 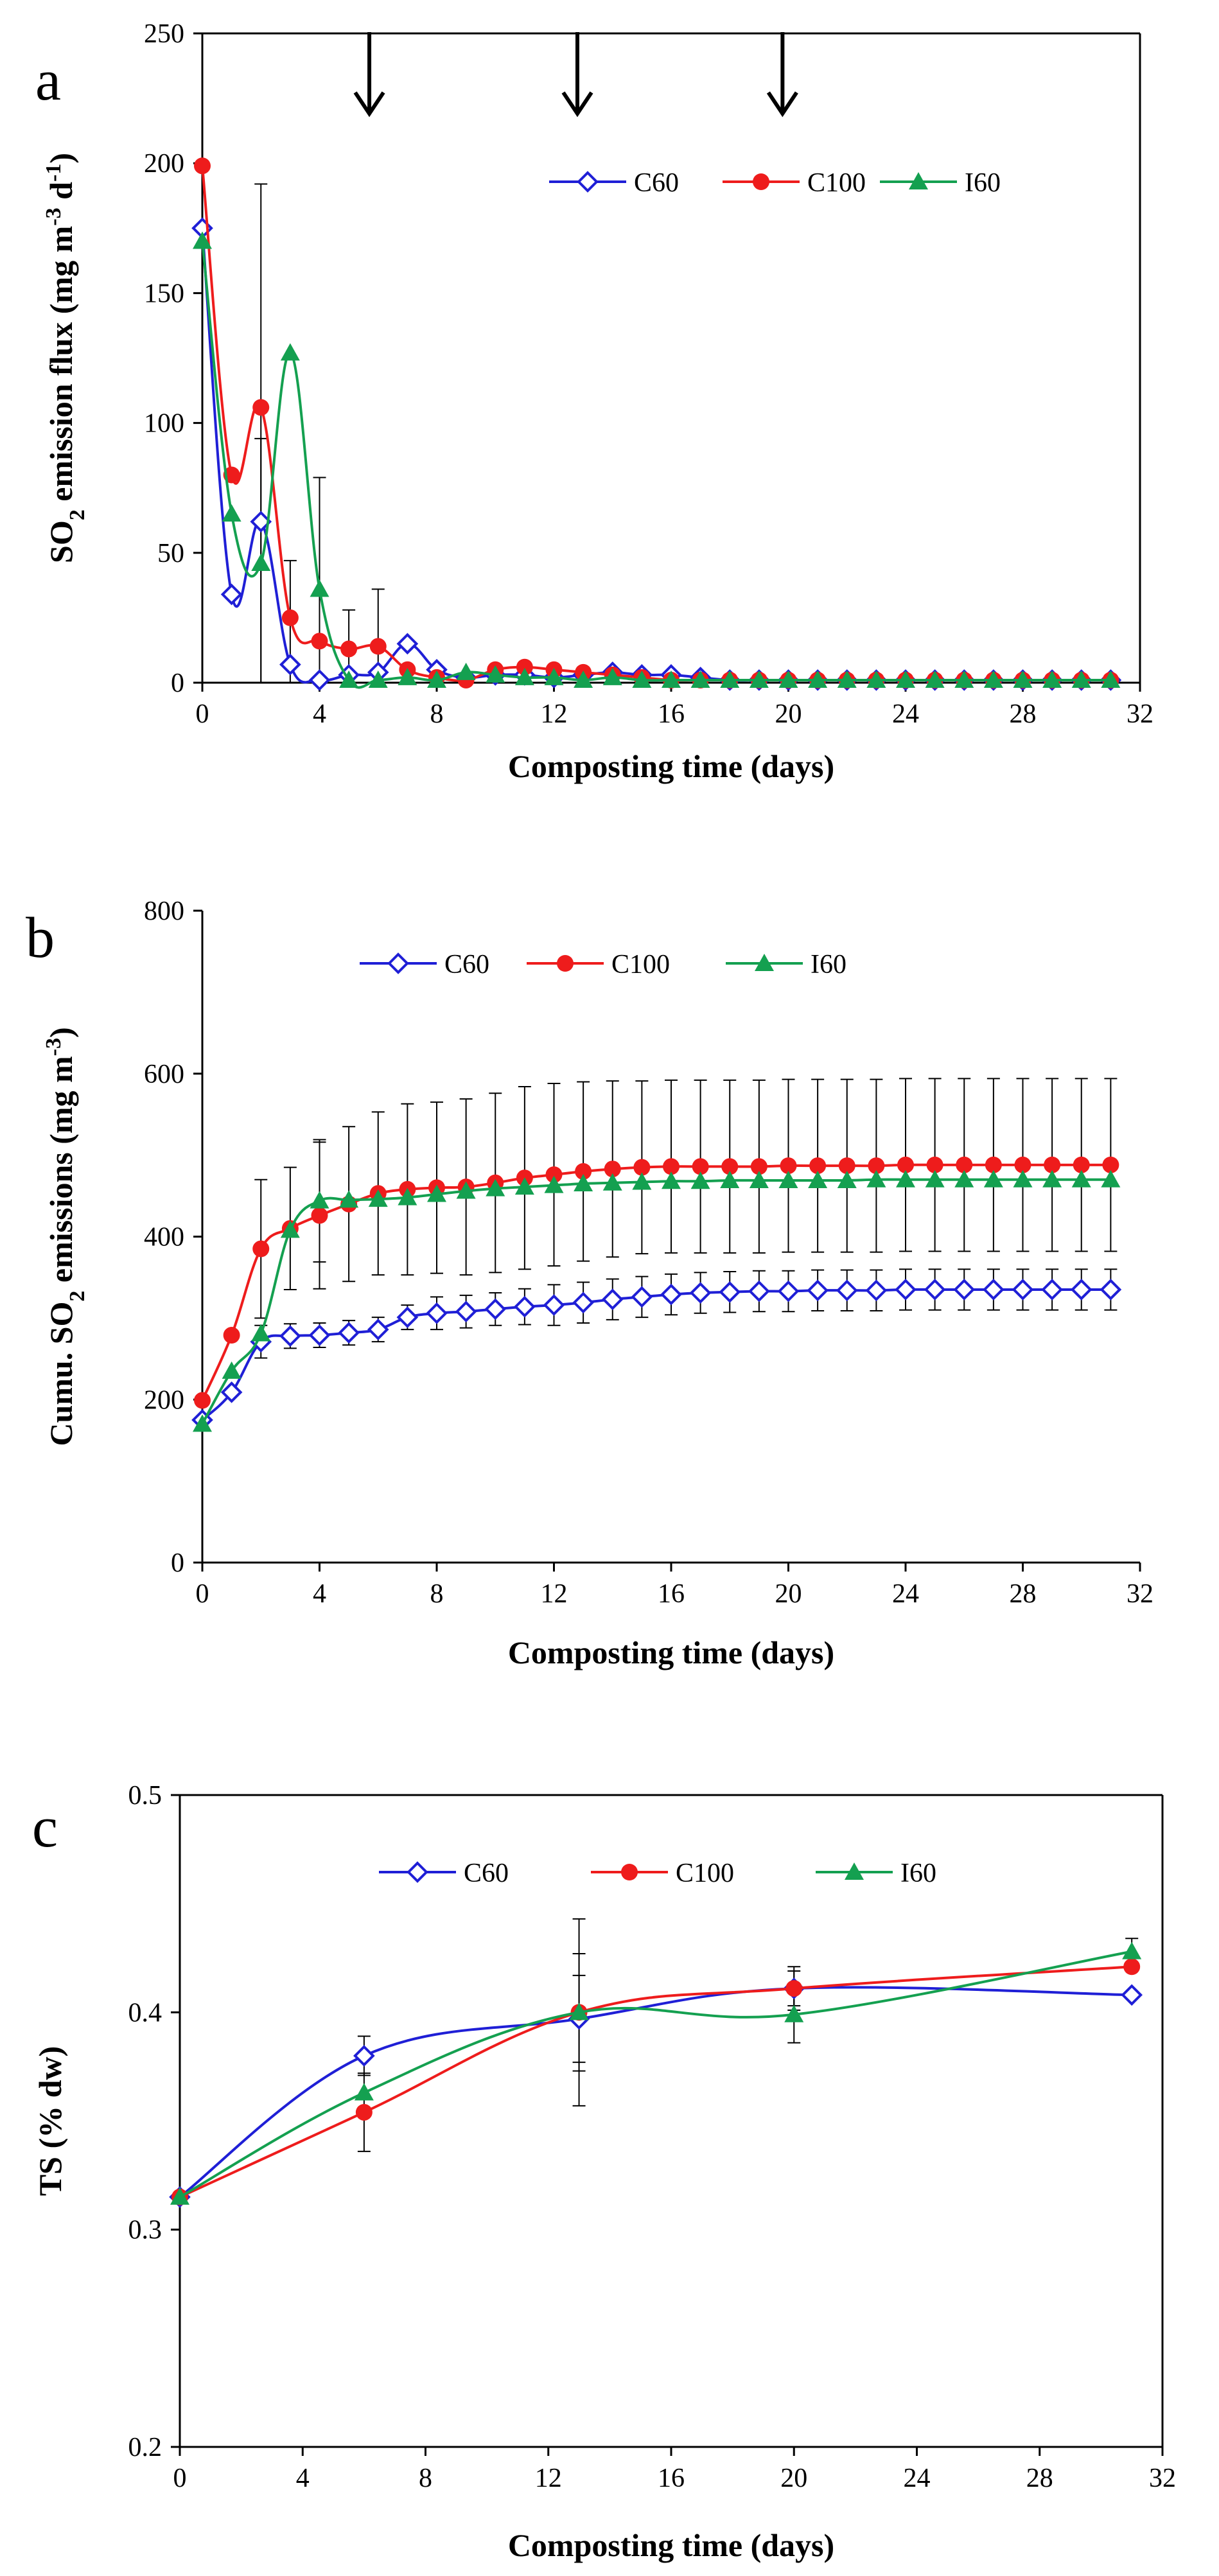 I want to click on x-tick-label: 12, so click(x=555, y=1594).